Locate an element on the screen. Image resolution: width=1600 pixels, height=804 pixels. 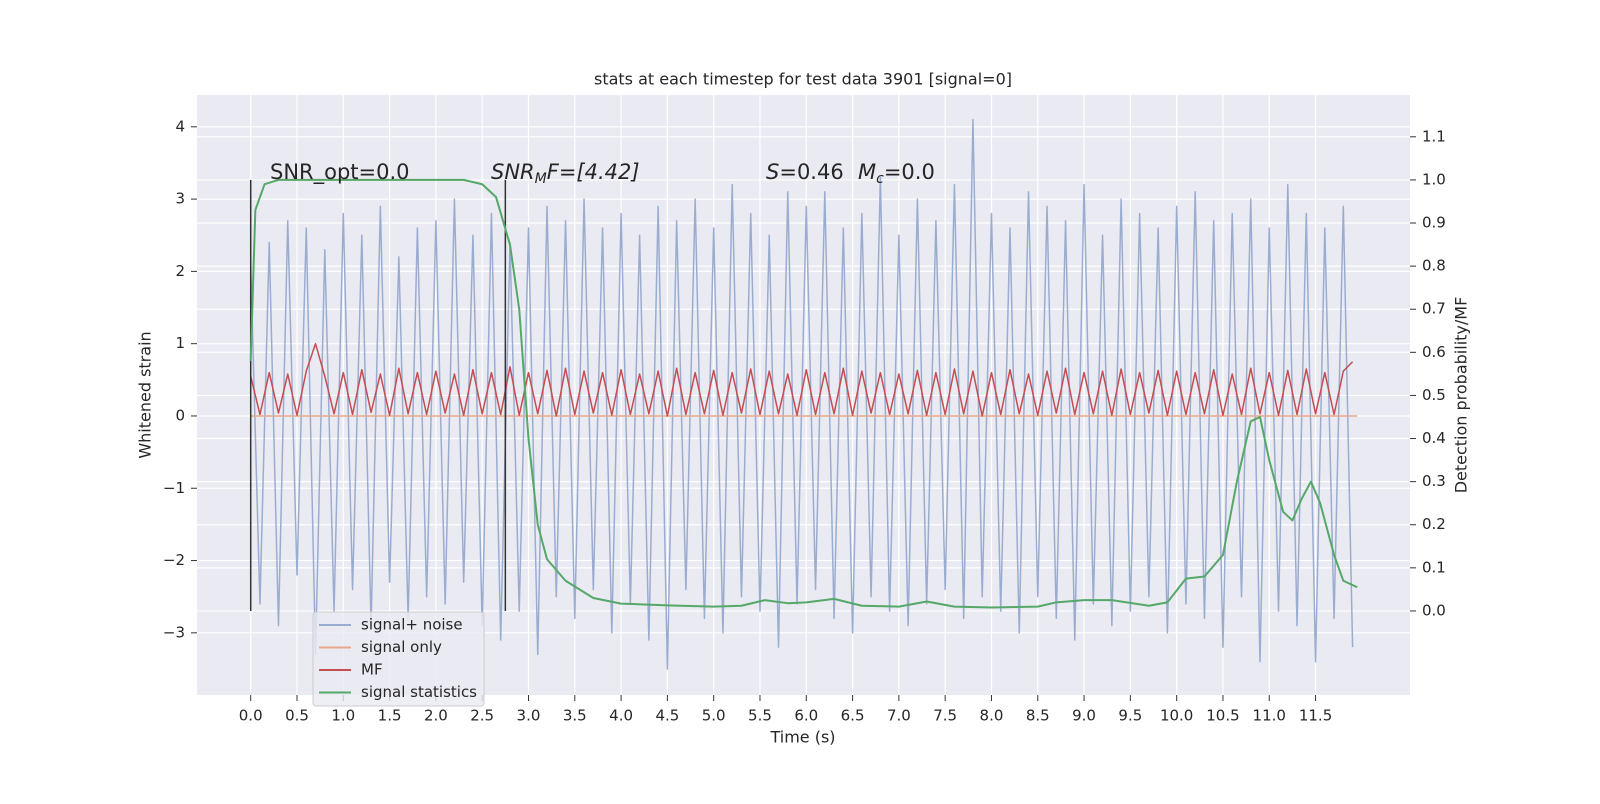
annotations: SNR_opt=0.0 SNRMF=[4.42] S=0.46 Mc=0.0 is located at coordinates (602, 173).